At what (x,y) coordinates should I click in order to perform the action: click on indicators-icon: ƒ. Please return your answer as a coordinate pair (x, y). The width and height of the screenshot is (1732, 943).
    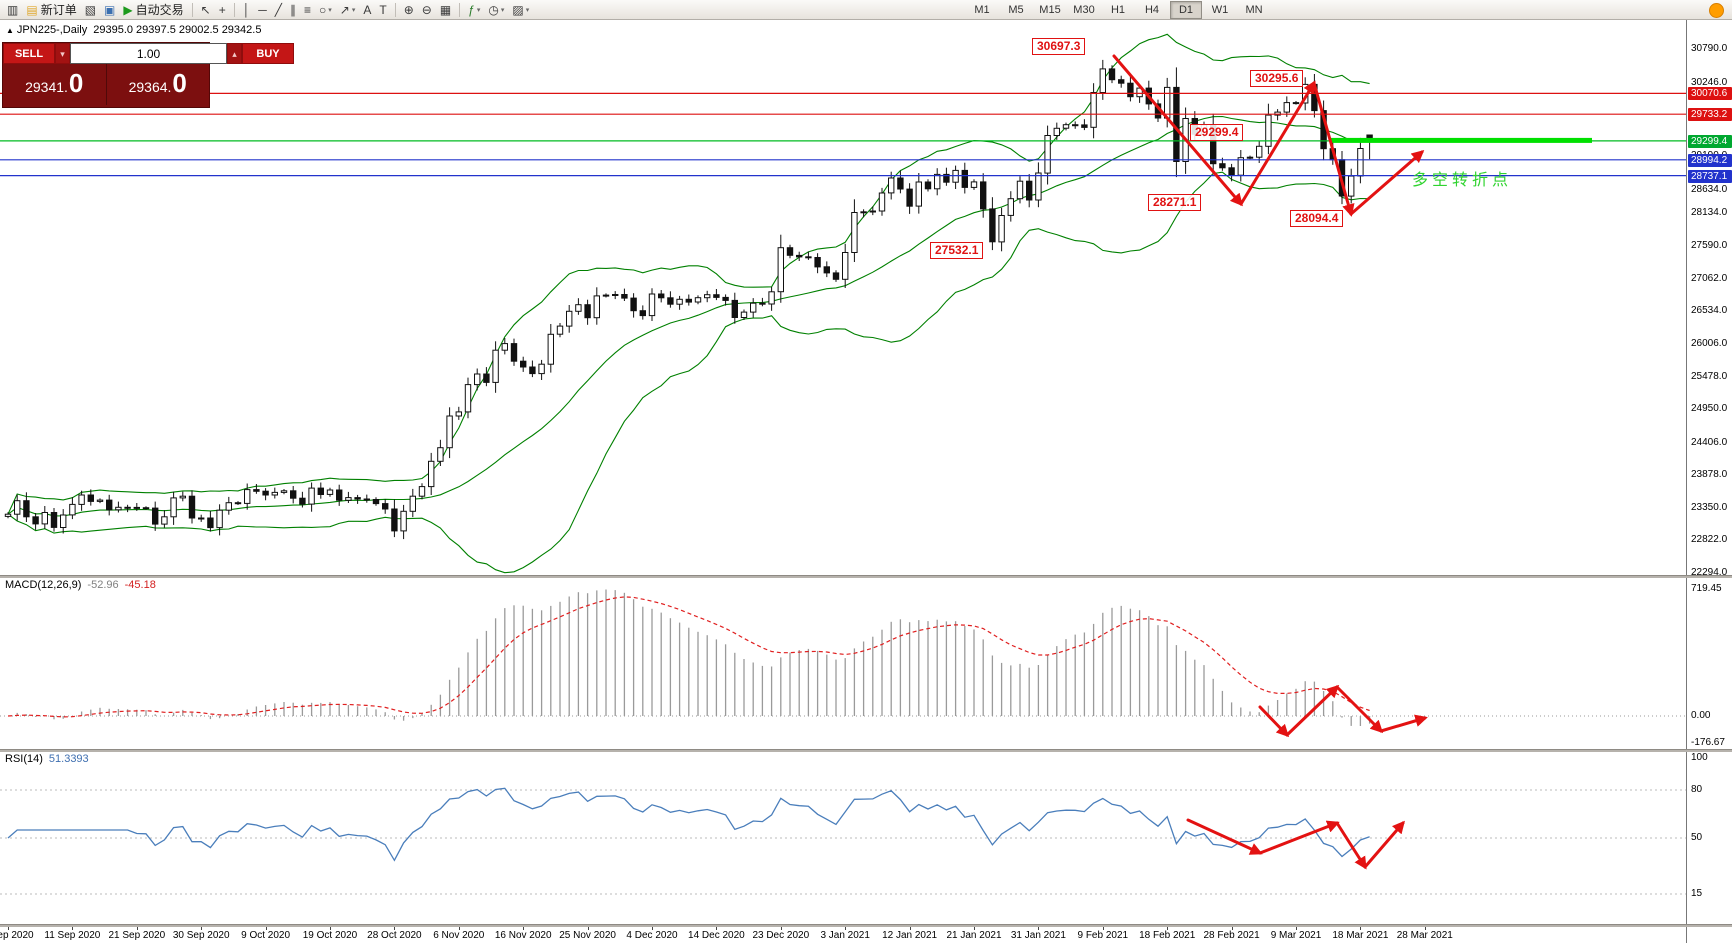
    Looking at the image, I should click on (471, 9).